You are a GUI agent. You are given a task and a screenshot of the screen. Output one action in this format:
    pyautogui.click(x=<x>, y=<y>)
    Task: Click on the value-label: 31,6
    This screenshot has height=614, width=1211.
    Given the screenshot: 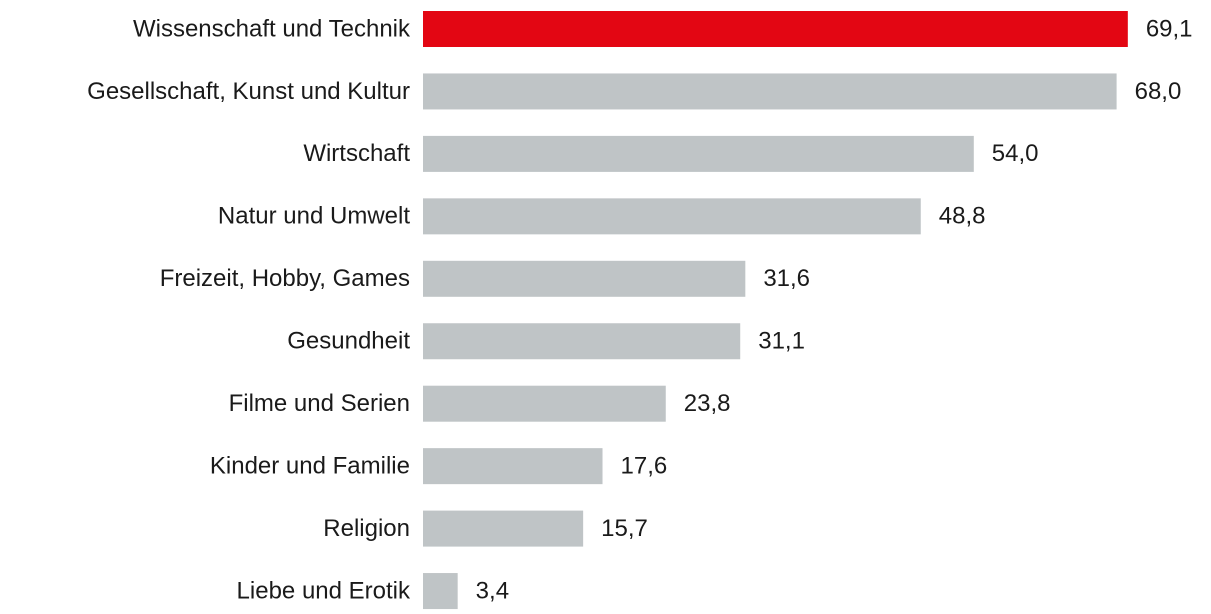 What is the action you would take?
    pyautogui.click(x=786, y=278)
    